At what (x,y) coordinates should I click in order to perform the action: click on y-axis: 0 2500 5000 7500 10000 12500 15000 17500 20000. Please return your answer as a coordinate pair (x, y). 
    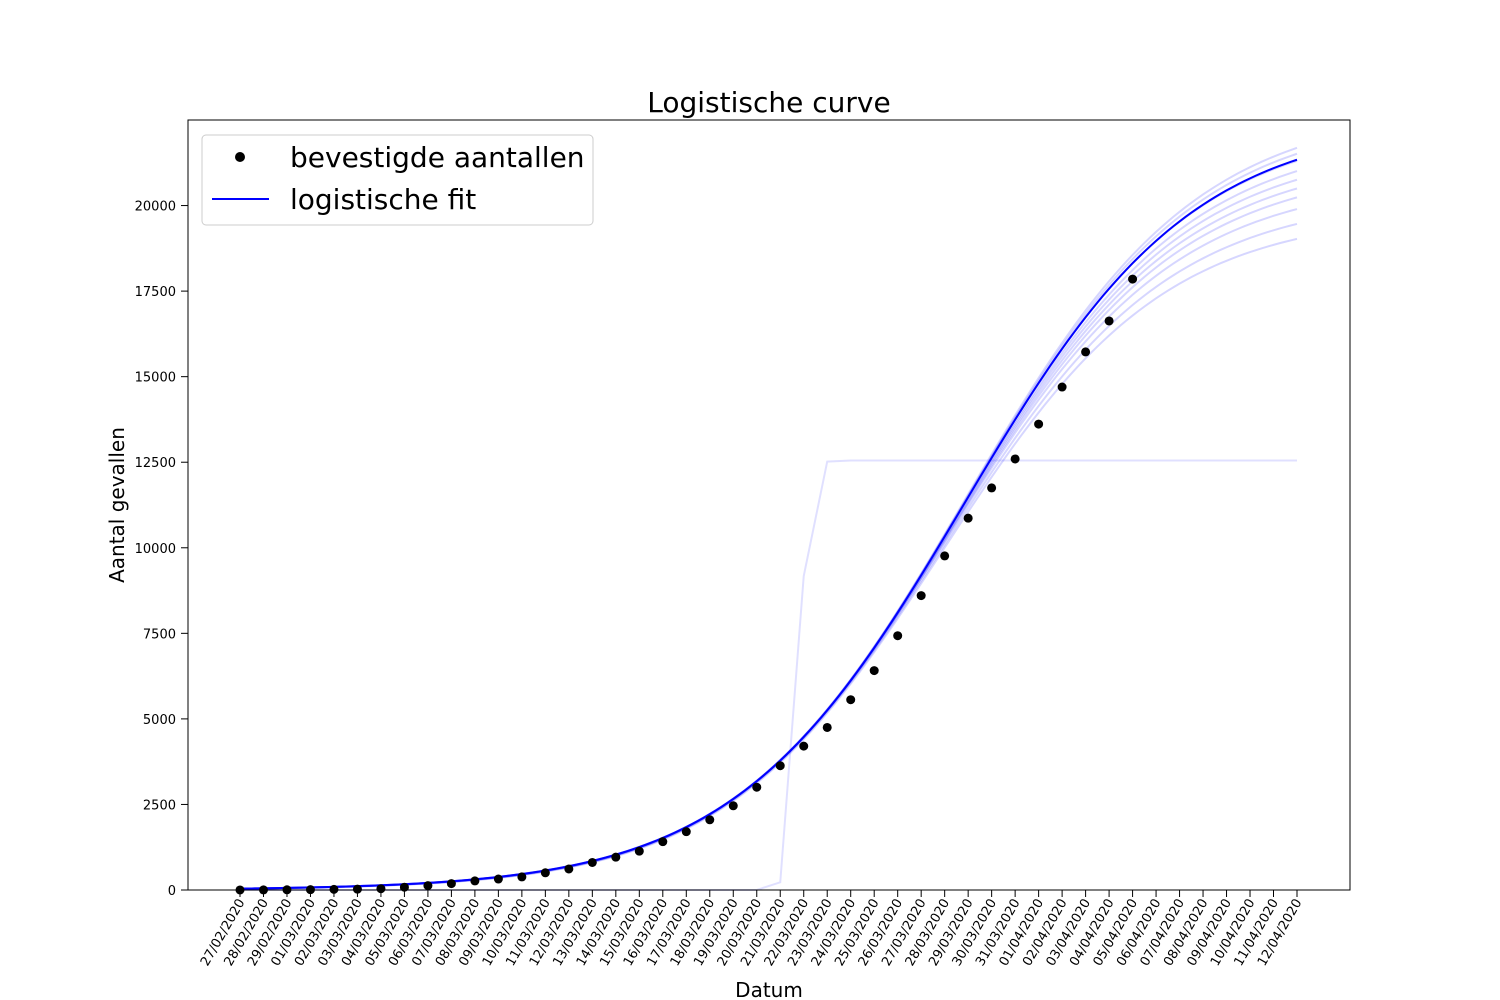
    Looking at the image, I should click on (161, 549).